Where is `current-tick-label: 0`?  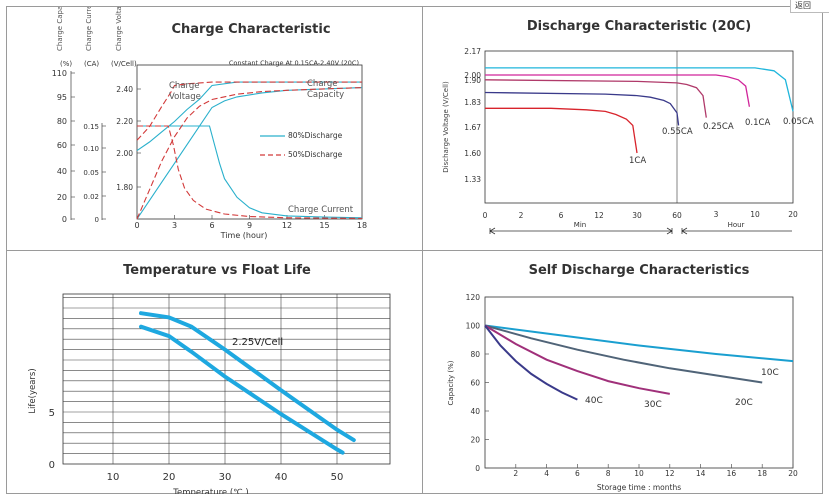 current-tick-label: 0 is located at coordinates (97, 220).